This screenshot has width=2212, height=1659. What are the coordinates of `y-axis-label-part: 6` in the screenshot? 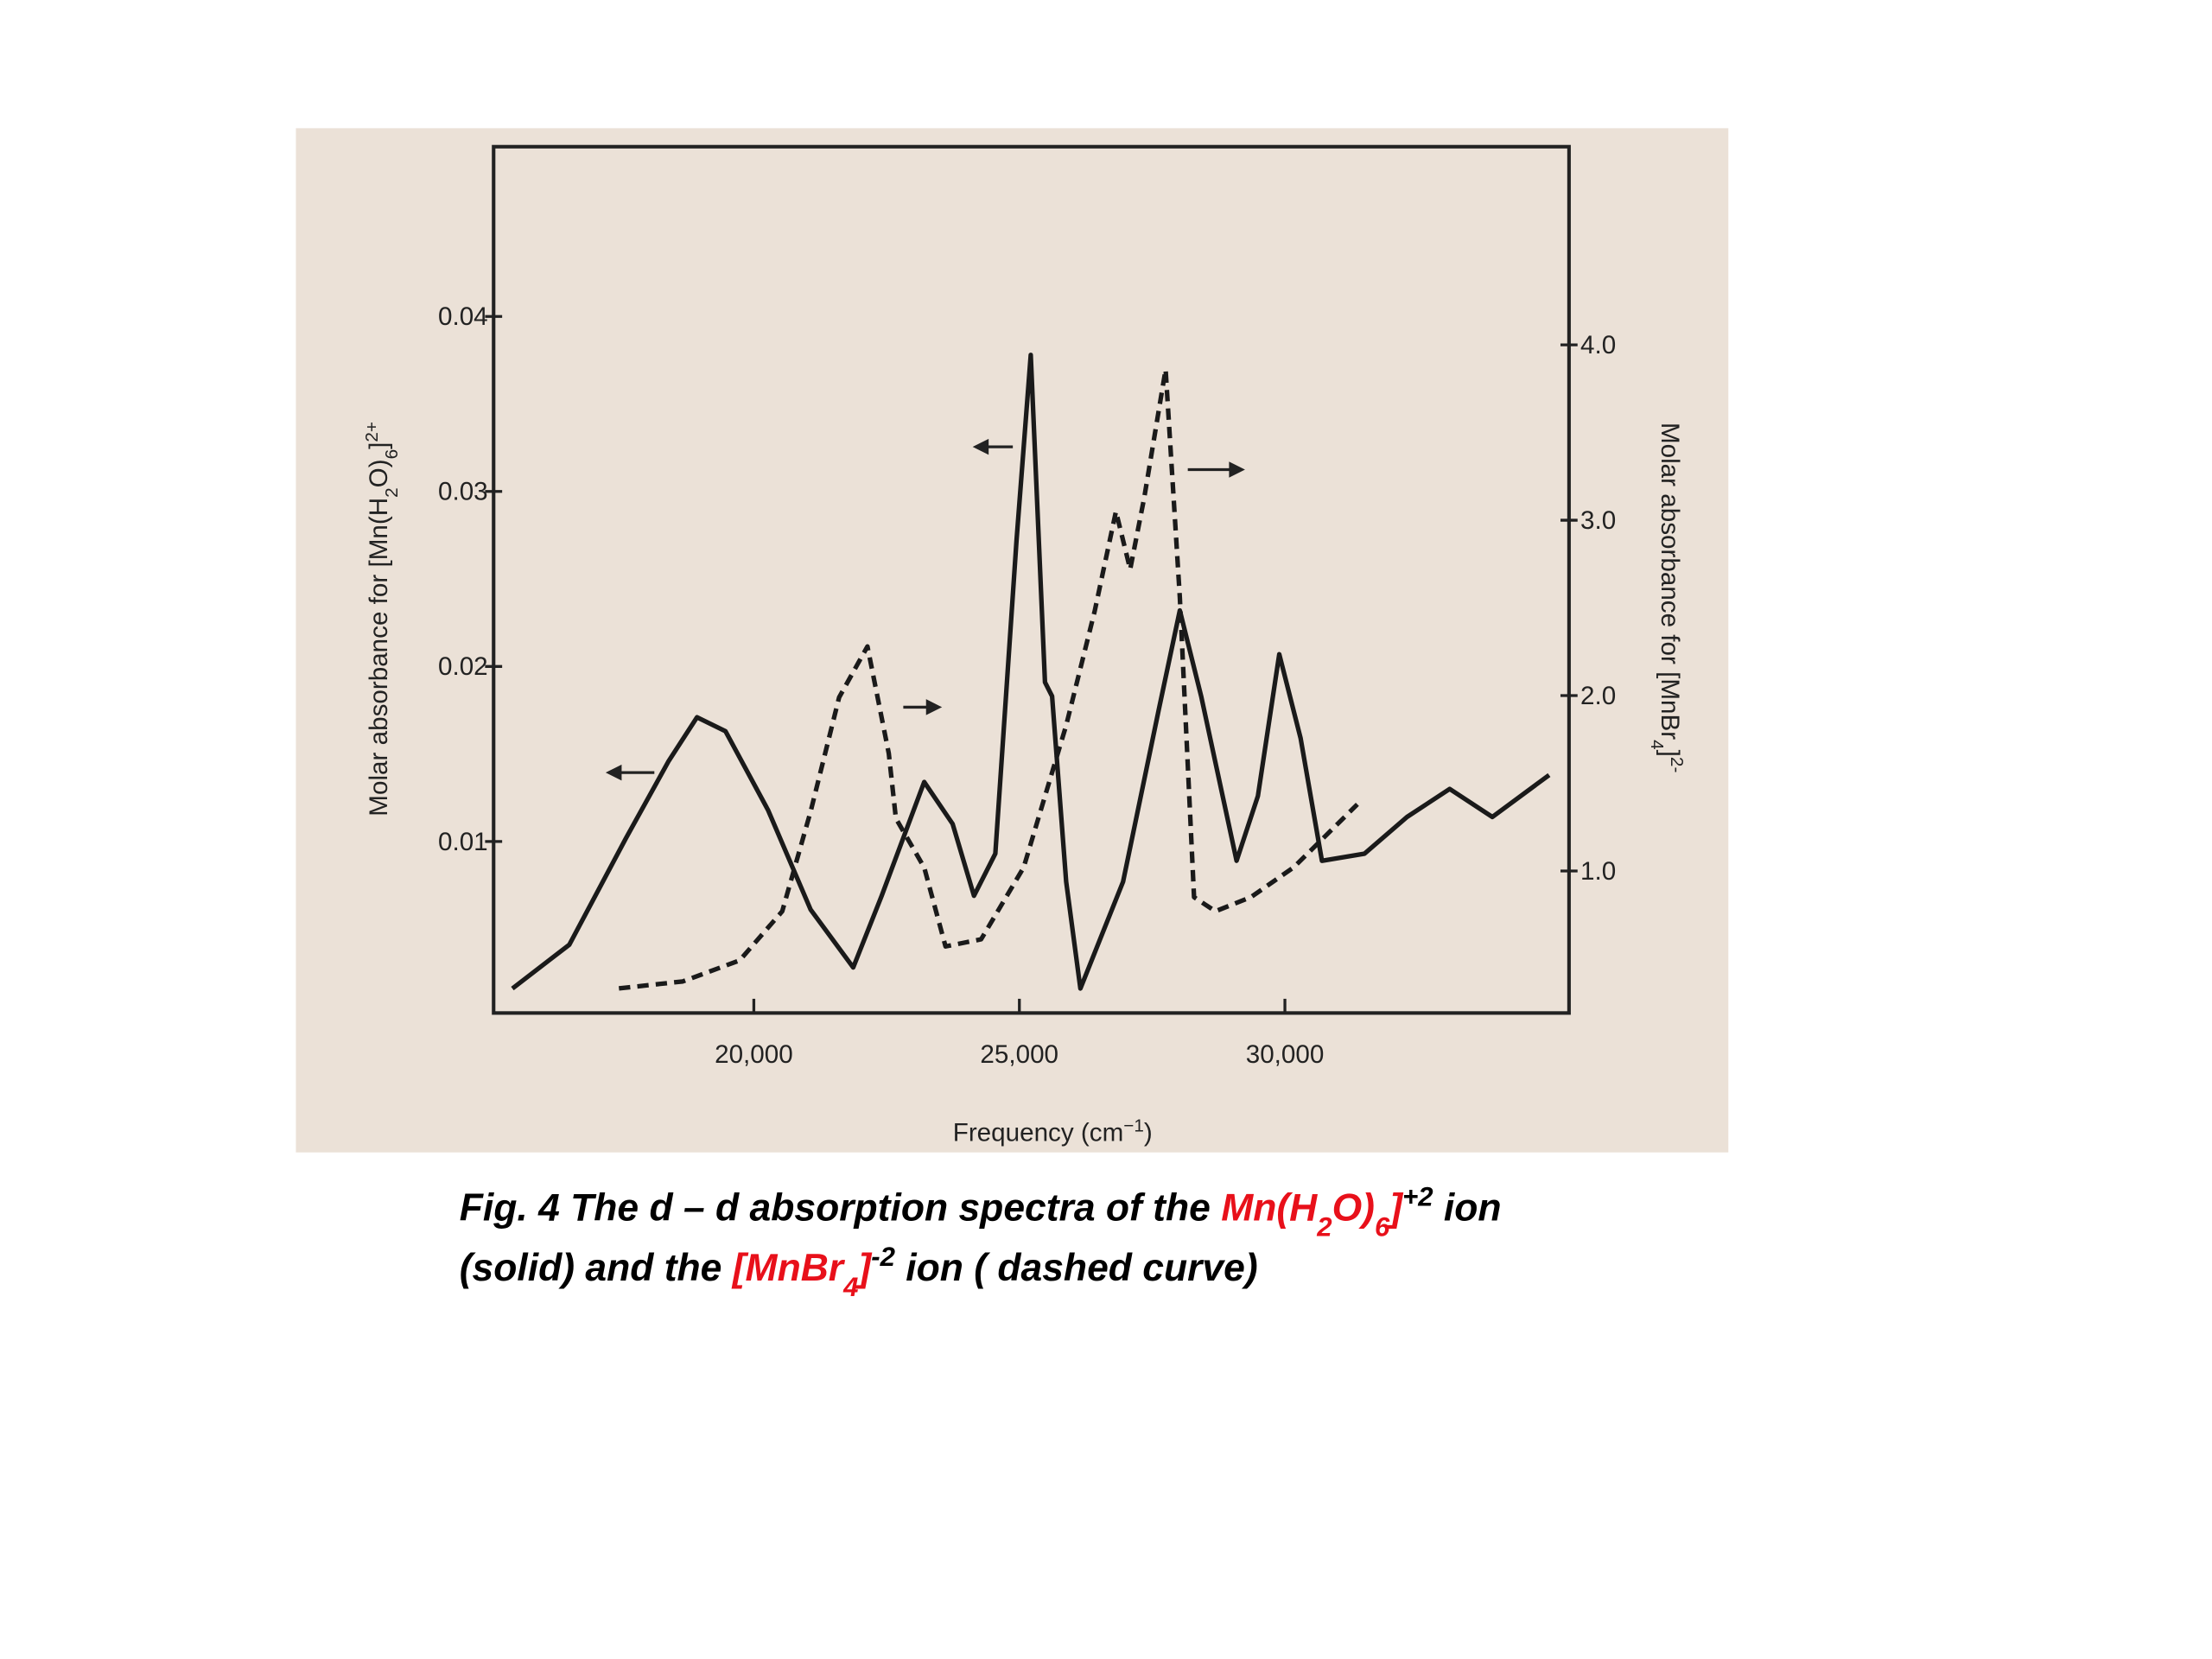 It's located at (391, 454).